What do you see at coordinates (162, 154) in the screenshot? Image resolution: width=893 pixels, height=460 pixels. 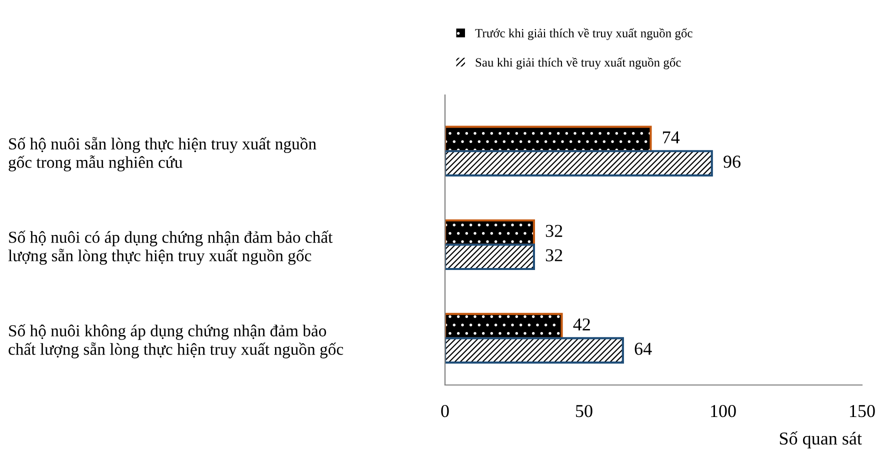 I see `y-tick-label: Số hộ nuôi sẵn lòng thực hiện truy xuất nguồn gốc trong mẫu nghiên cứu` at bounding box center [162, 154].